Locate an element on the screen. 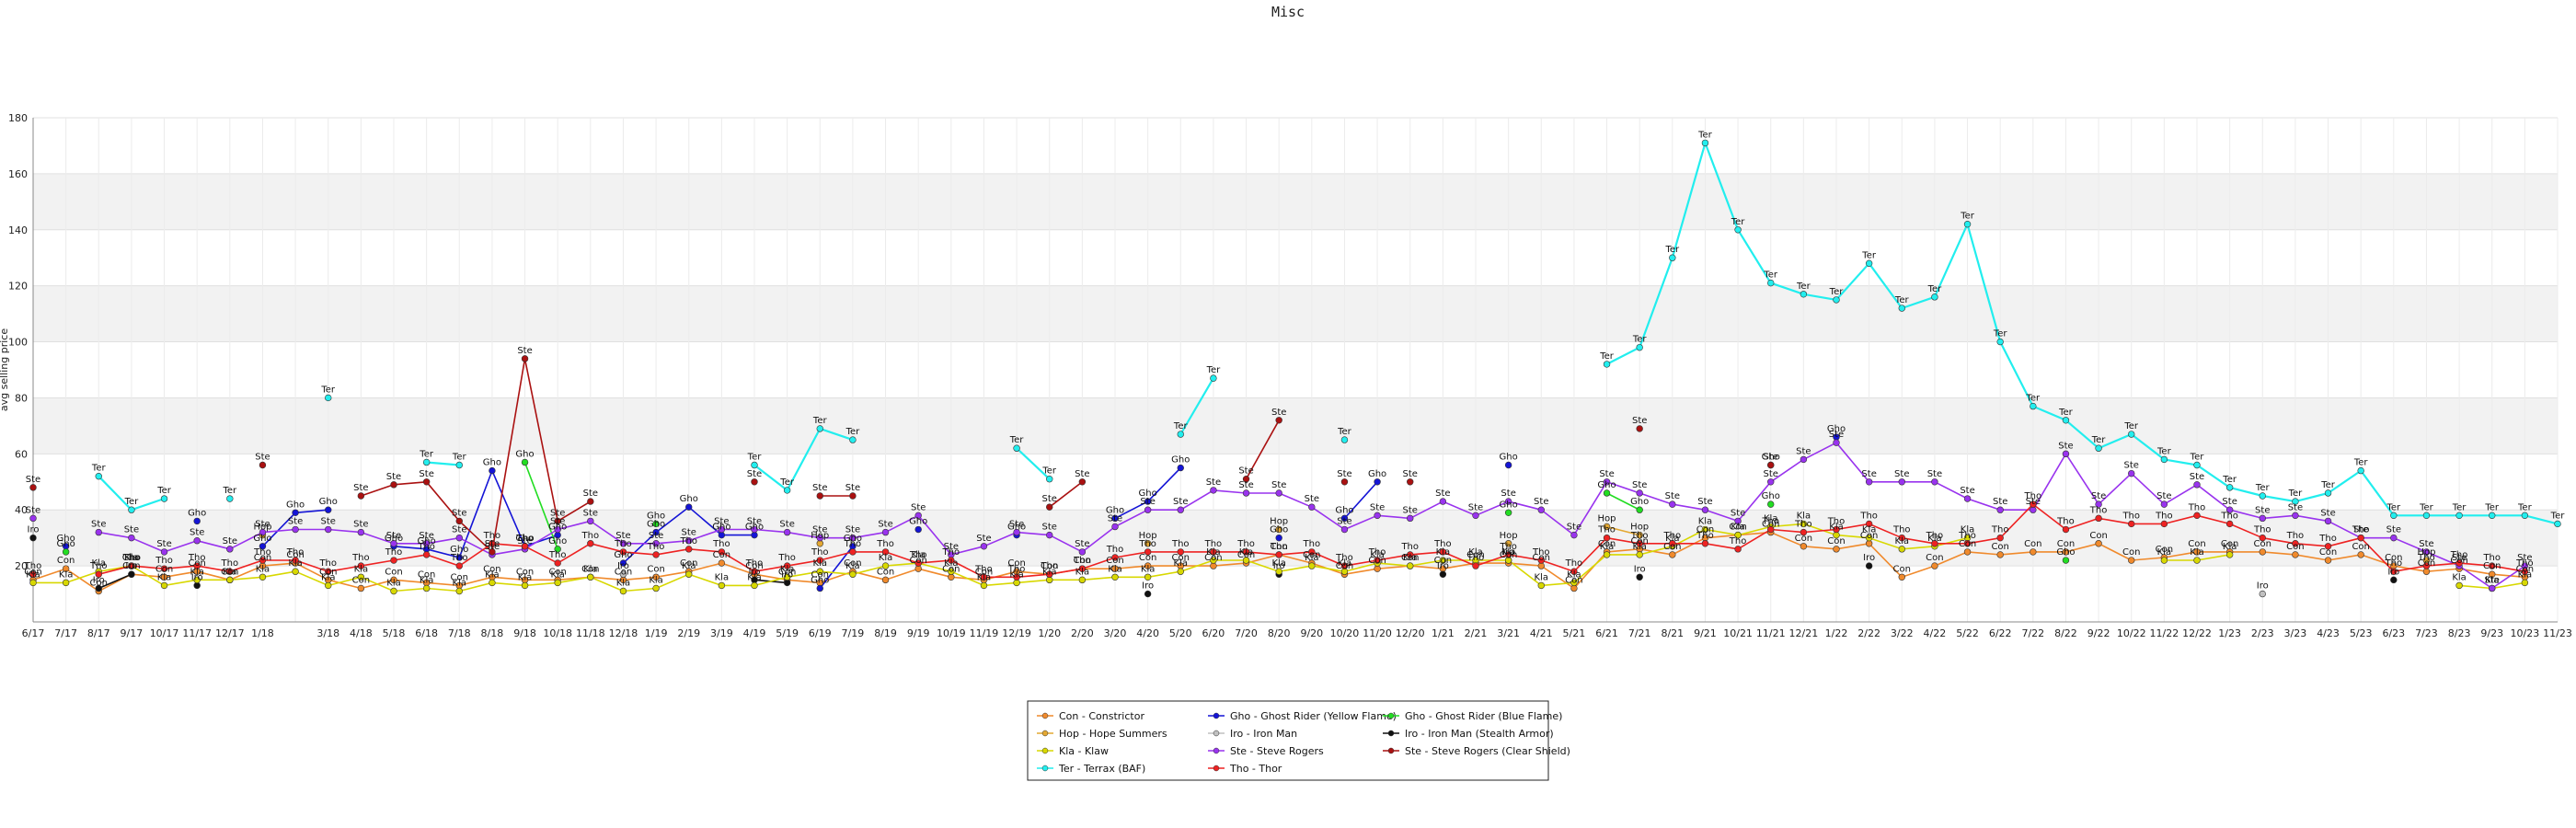 Image resolution: width=2576 pixels, height=828 pixels. x-tick-label: 12/21 is located at coordinates (1804, 633).